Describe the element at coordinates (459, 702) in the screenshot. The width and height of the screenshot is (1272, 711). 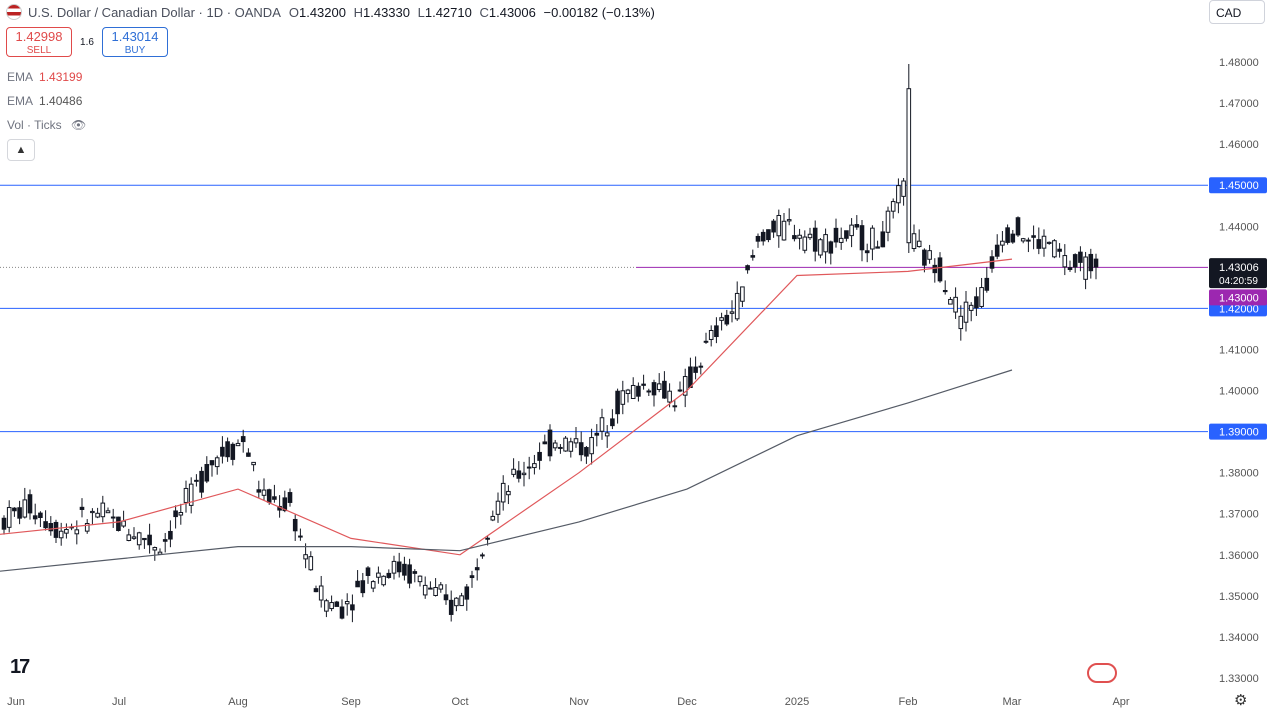
I see `x-tick-label: Oct` at that location.